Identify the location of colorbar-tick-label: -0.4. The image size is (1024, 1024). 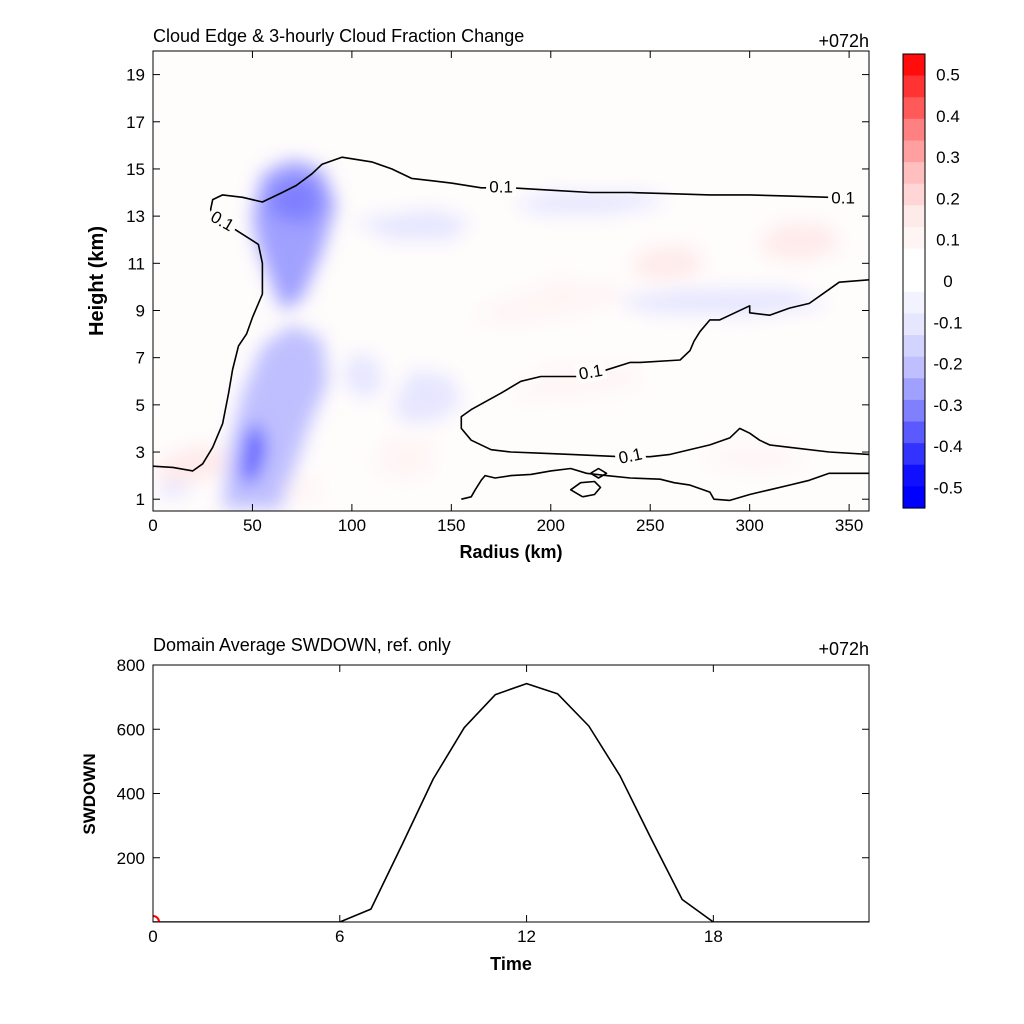
(947, 446).